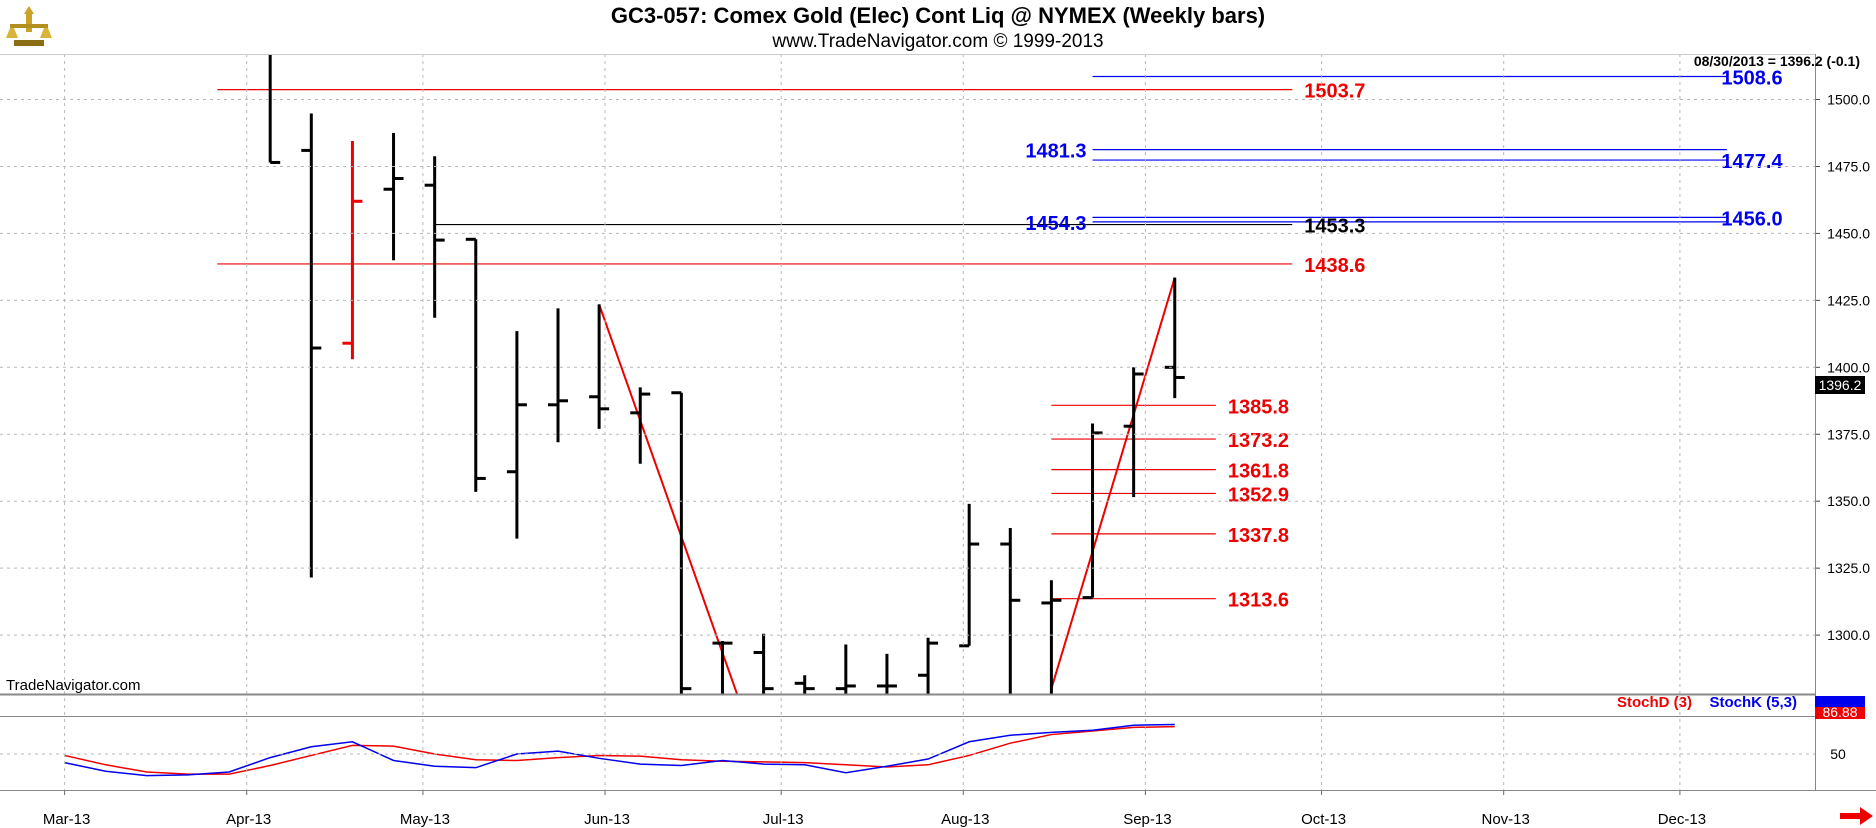  Describe the element at coordinates (1682, 819) in the screenshot. I see `x-tick-label: Dec-13` at that location.